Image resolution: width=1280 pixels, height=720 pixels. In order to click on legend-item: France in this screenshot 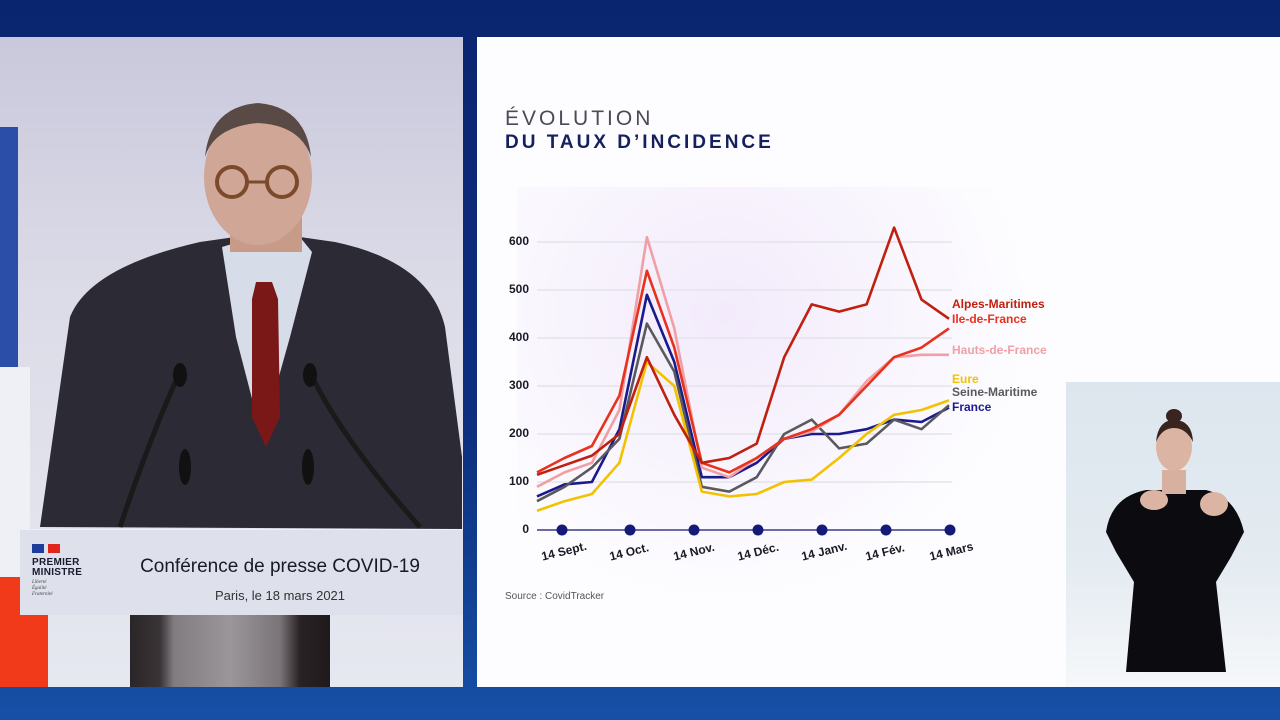, I will do `click(972, 407)`.